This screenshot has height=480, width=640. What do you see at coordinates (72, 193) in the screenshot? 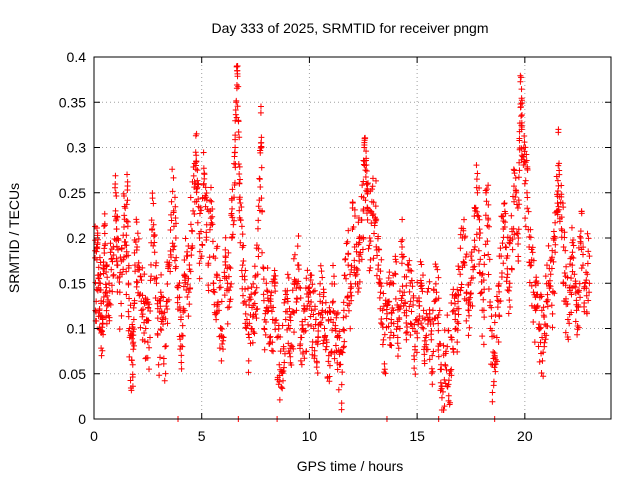
I see `y-tick-label: 0.25` at bounding box center [72, 193].